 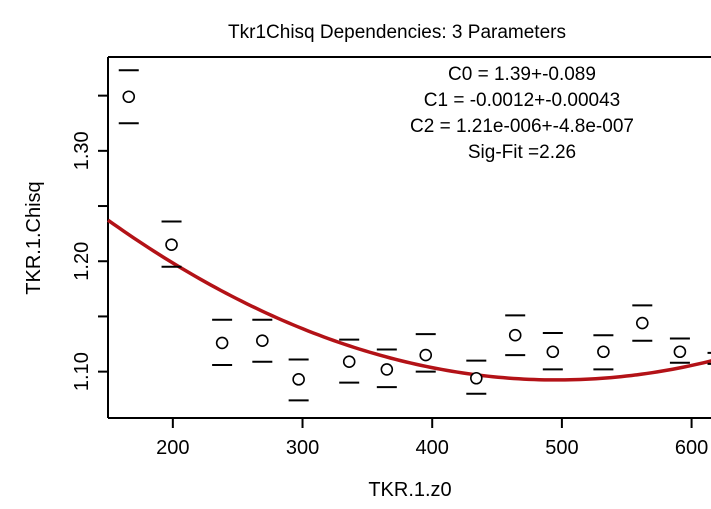 I want to click on y-tick-label: 1.20, so click(x=82, y=261).